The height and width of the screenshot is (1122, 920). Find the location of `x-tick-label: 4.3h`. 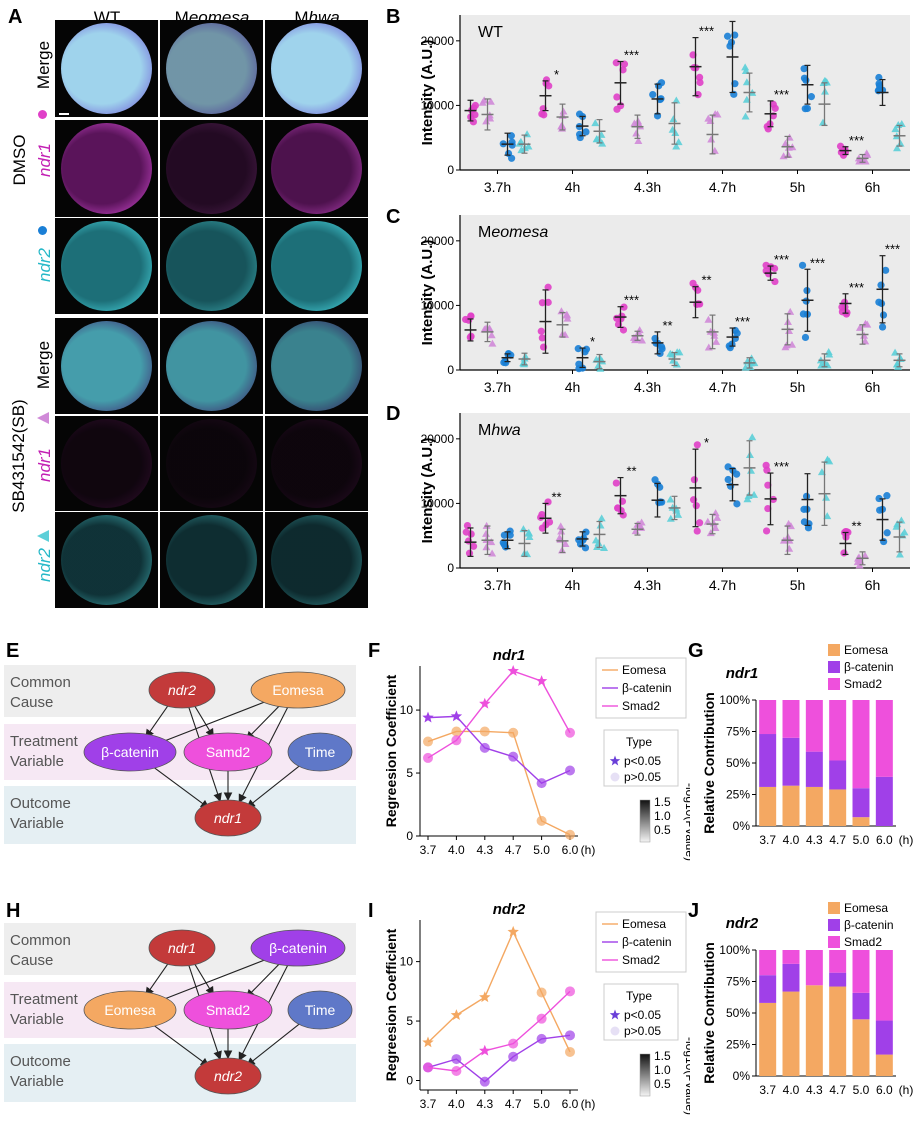

x-tick-label: 4.3h is located at coordinates (647, 187).